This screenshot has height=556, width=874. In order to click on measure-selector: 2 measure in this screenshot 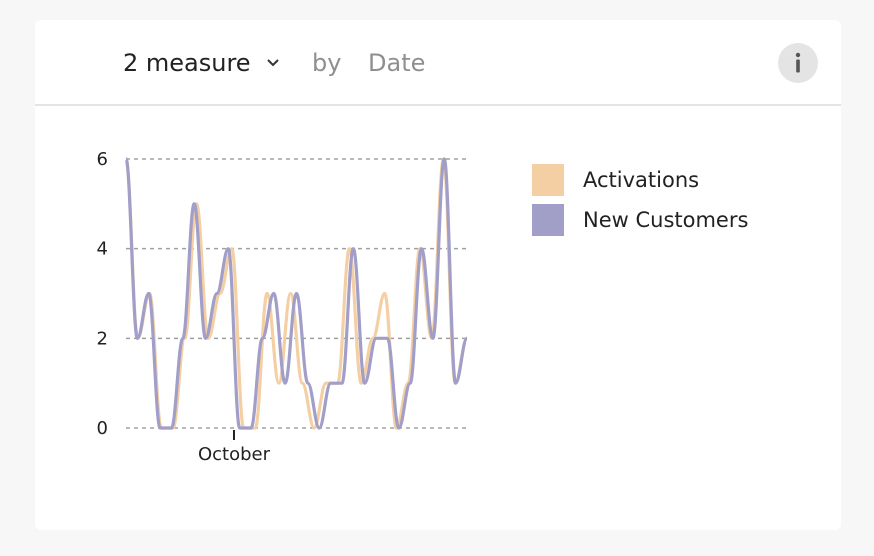, I will do `click(202, 63)`.